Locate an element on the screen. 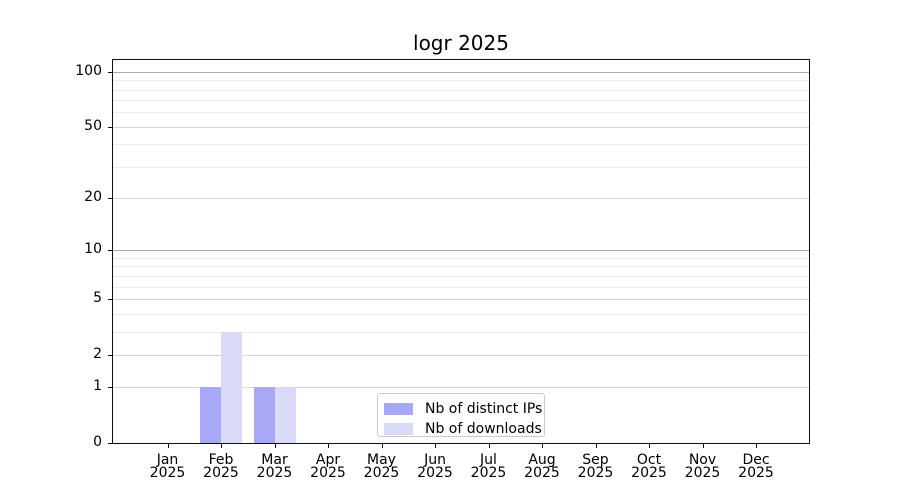 The height and width of the screenshot is (500, 900). x-tick-label: Aug 2025 is located at coordinates (542, 466).